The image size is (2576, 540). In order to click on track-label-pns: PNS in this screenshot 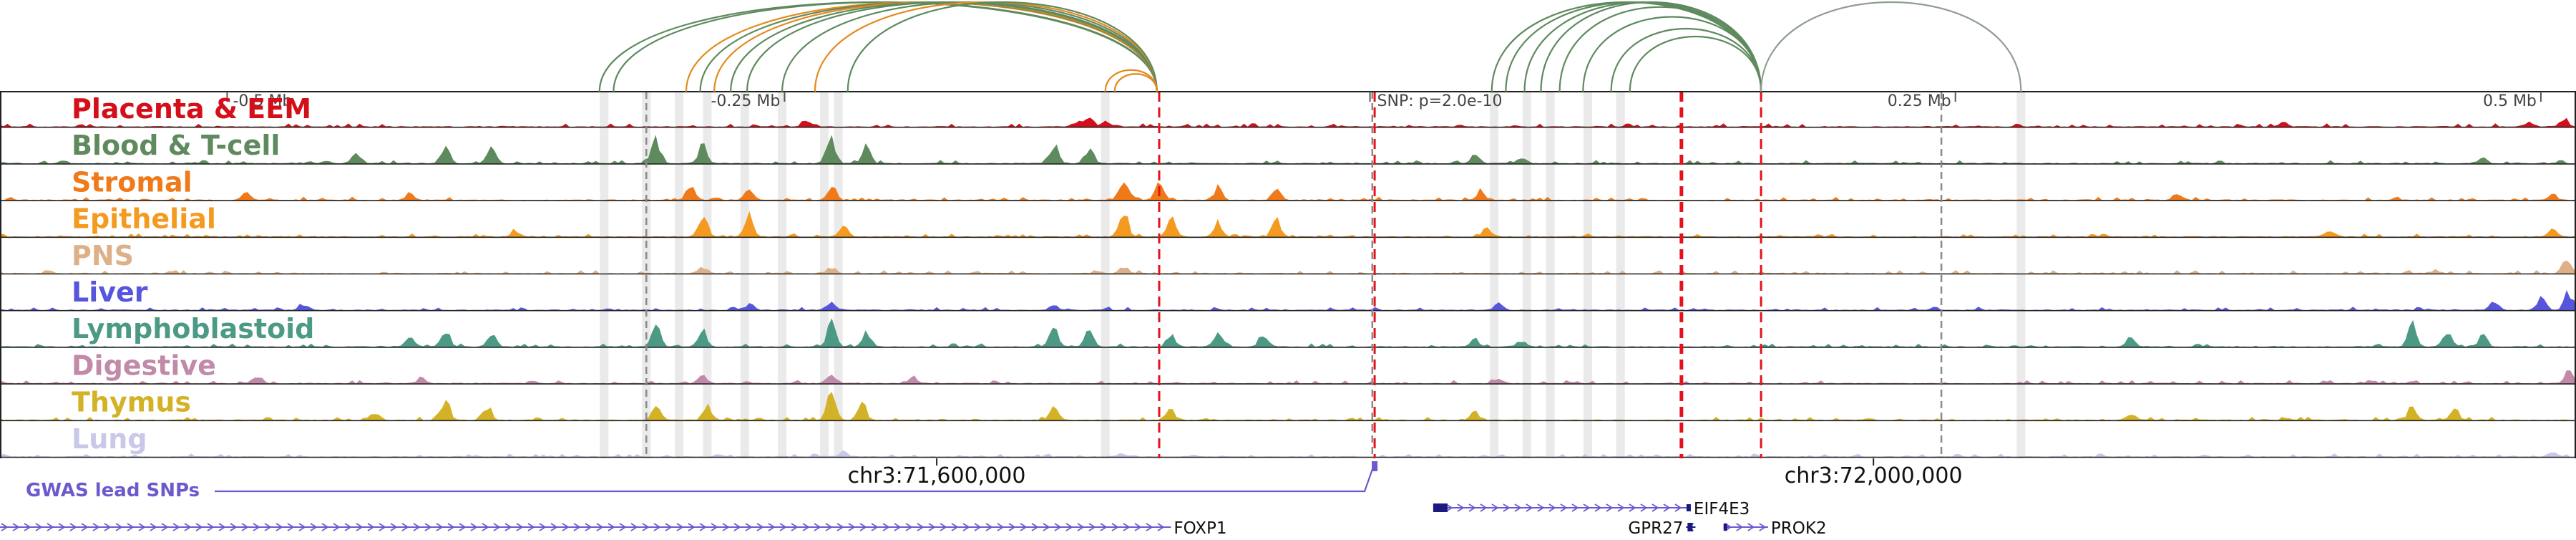, I will do `click(103, 255)`.